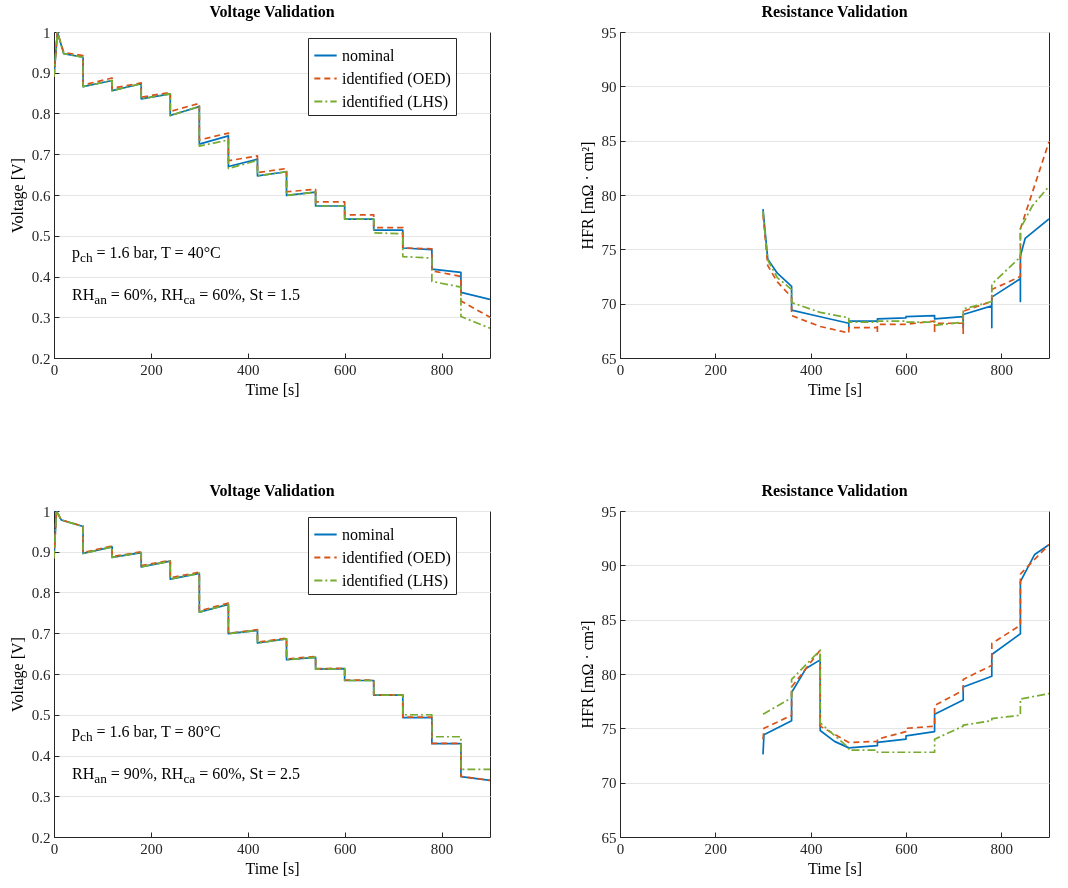 The width and height of the screenshot is (1068, 888). Describe the element at coordinates (146, 734) in the screenshot. I see `annotation: p$_{ch}$ = 1.6 bar, T = 80°C` at that location.